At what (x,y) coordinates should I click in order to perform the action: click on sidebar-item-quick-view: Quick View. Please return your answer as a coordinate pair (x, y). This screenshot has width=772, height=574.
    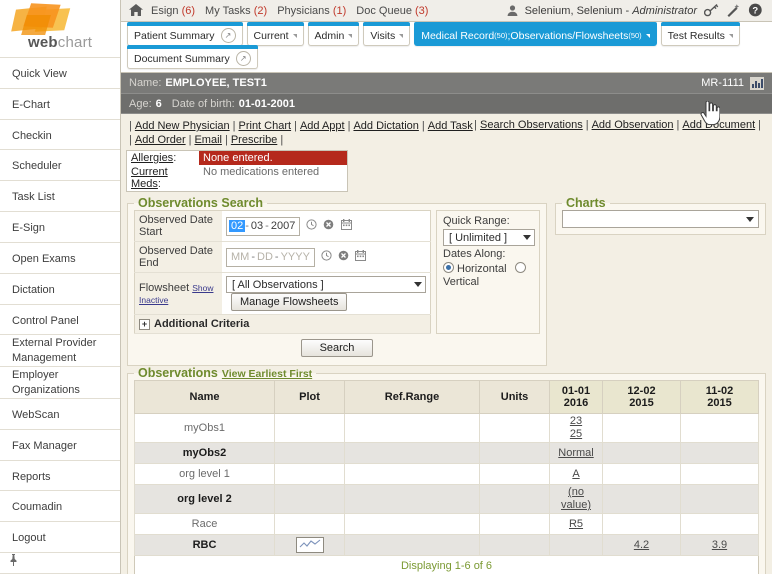
    Looking at the image, I should click on (60, 72).